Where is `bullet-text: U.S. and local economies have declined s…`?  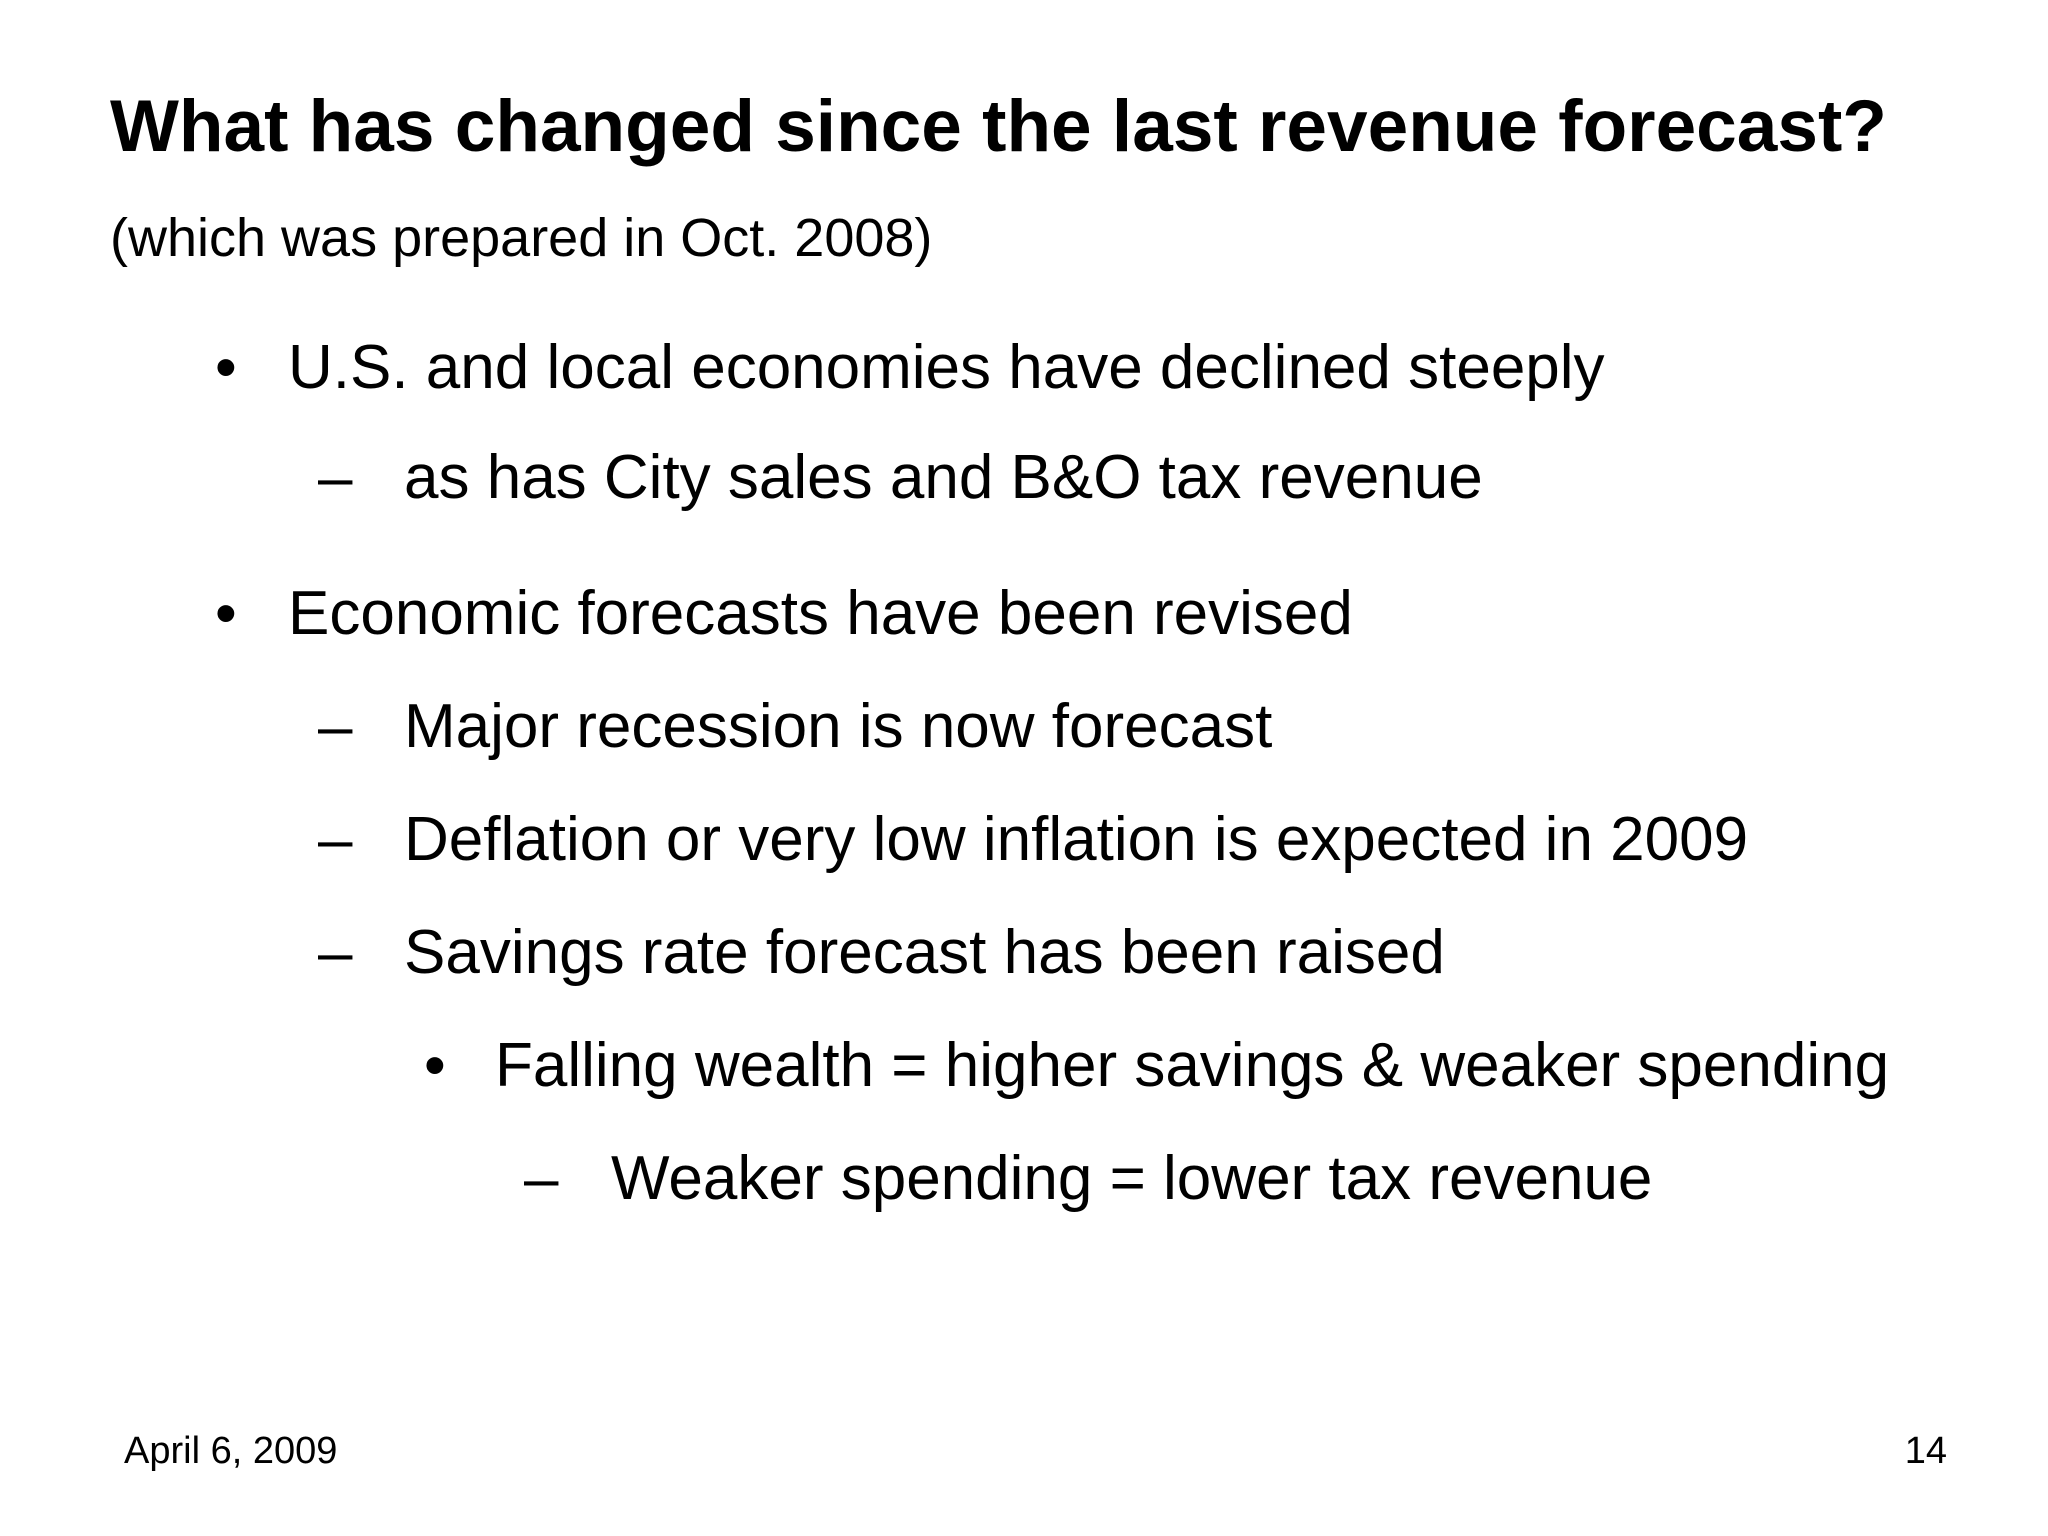 bullet-text: U.S. and local economies have declined s… is located at coordinates (946, 367).